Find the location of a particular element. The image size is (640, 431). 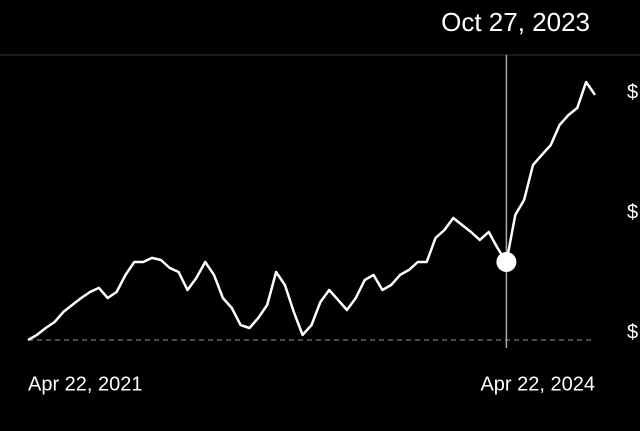

selected-date: Oct 27, 2023 is located at coordinates (515, 22).